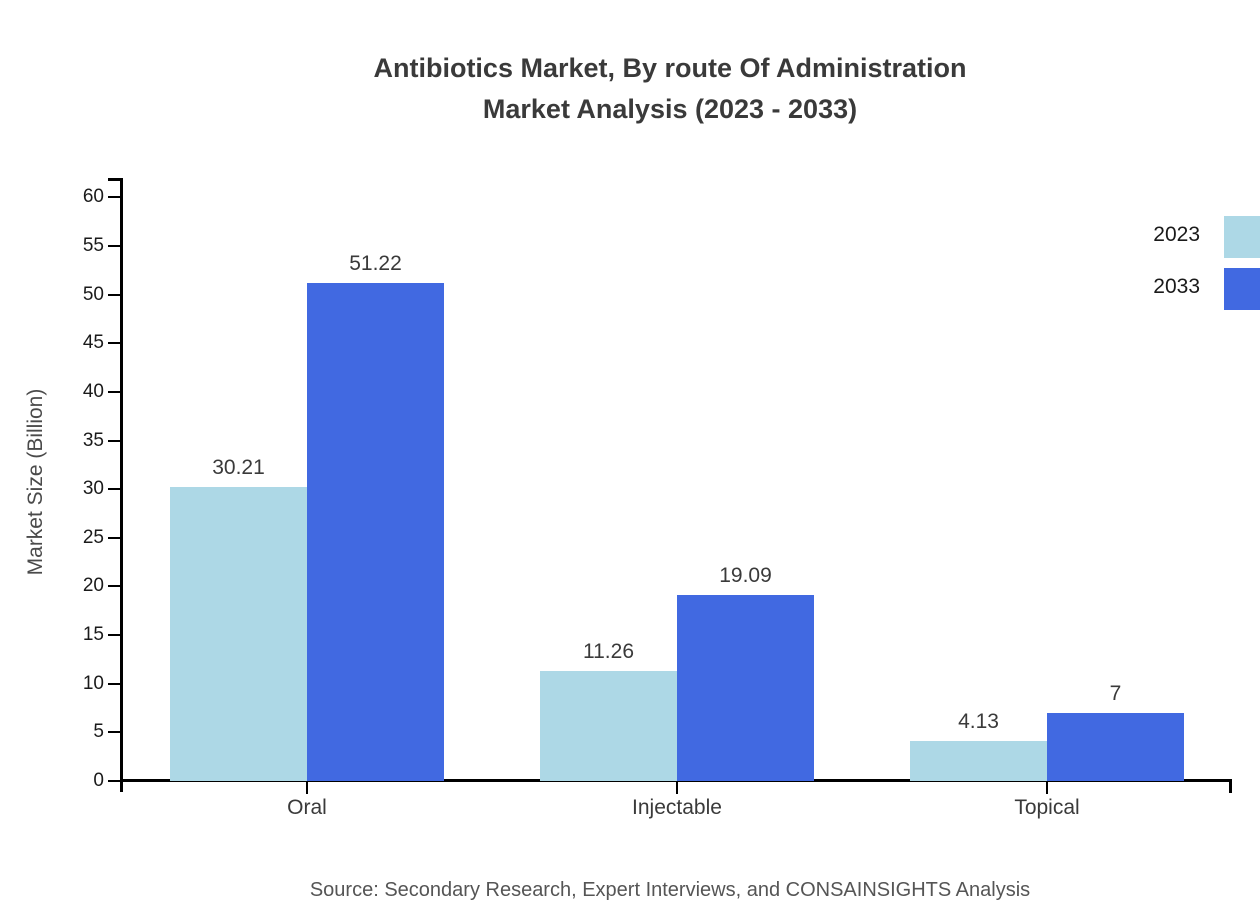  I want to click on y-tick-label: 60, so click(93, 197).